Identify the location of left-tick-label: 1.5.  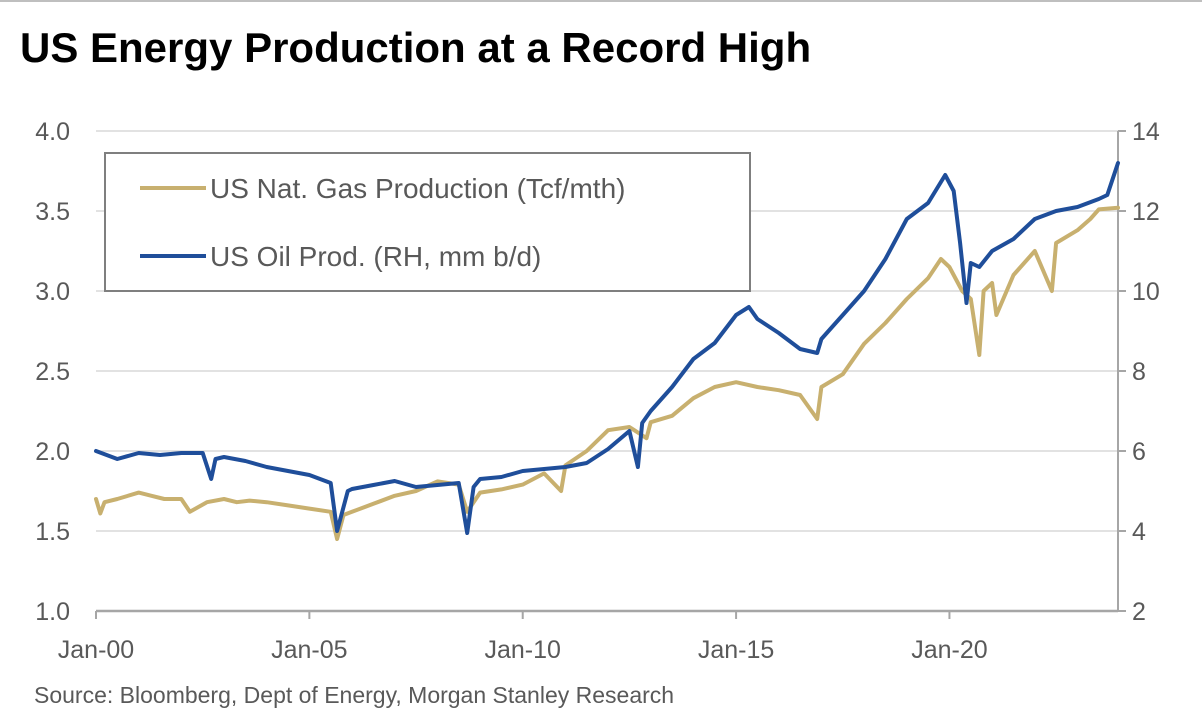
(52, 532).